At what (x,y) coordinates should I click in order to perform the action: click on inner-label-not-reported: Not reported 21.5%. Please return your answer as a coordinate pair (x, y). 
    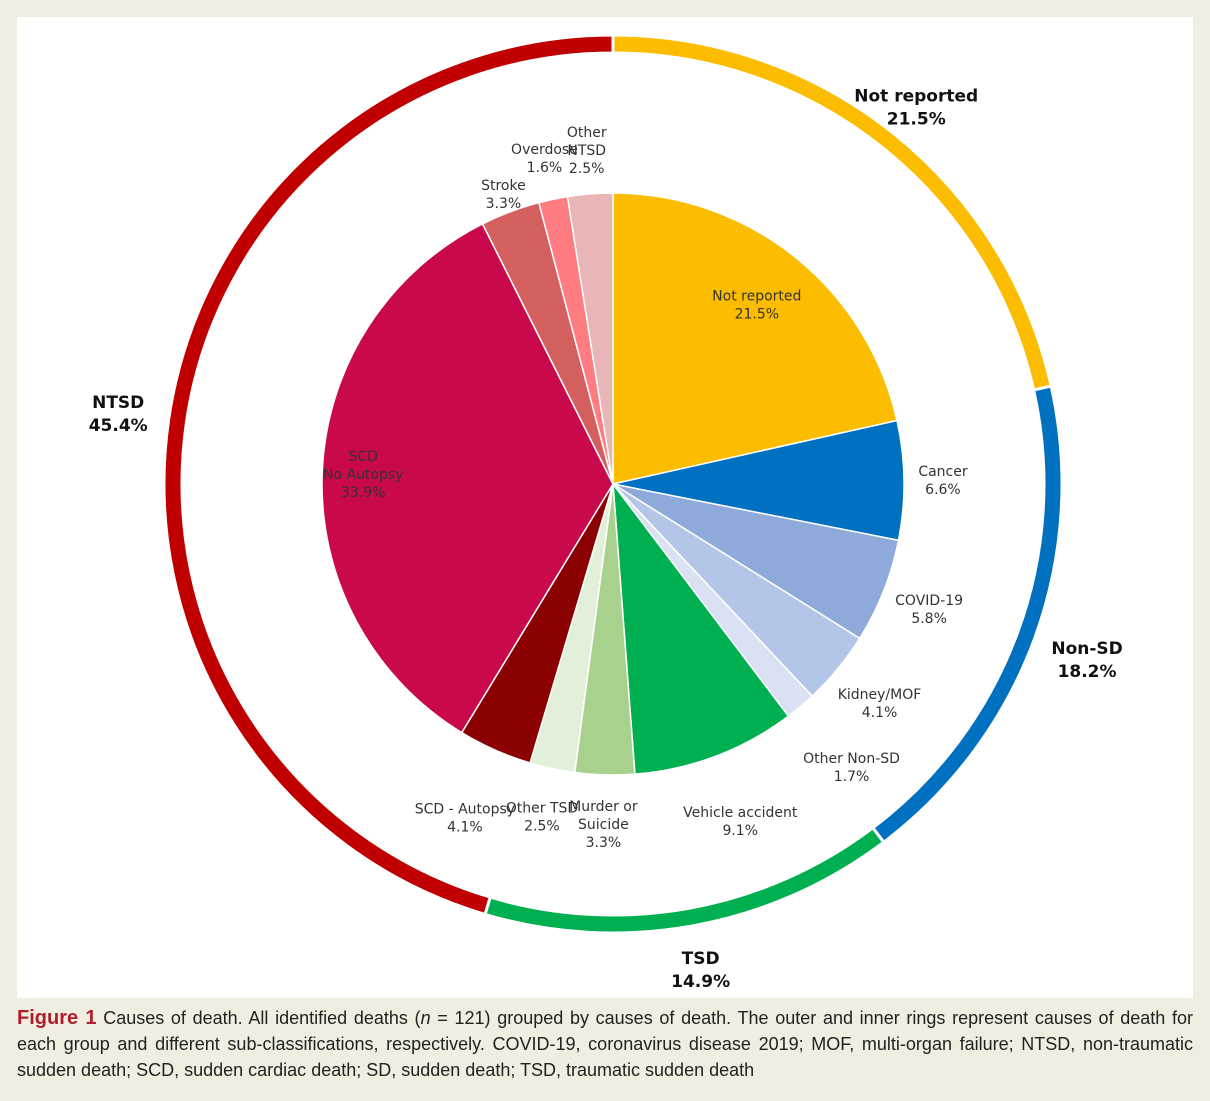
    Looking at the image, I should click on (756, 306).